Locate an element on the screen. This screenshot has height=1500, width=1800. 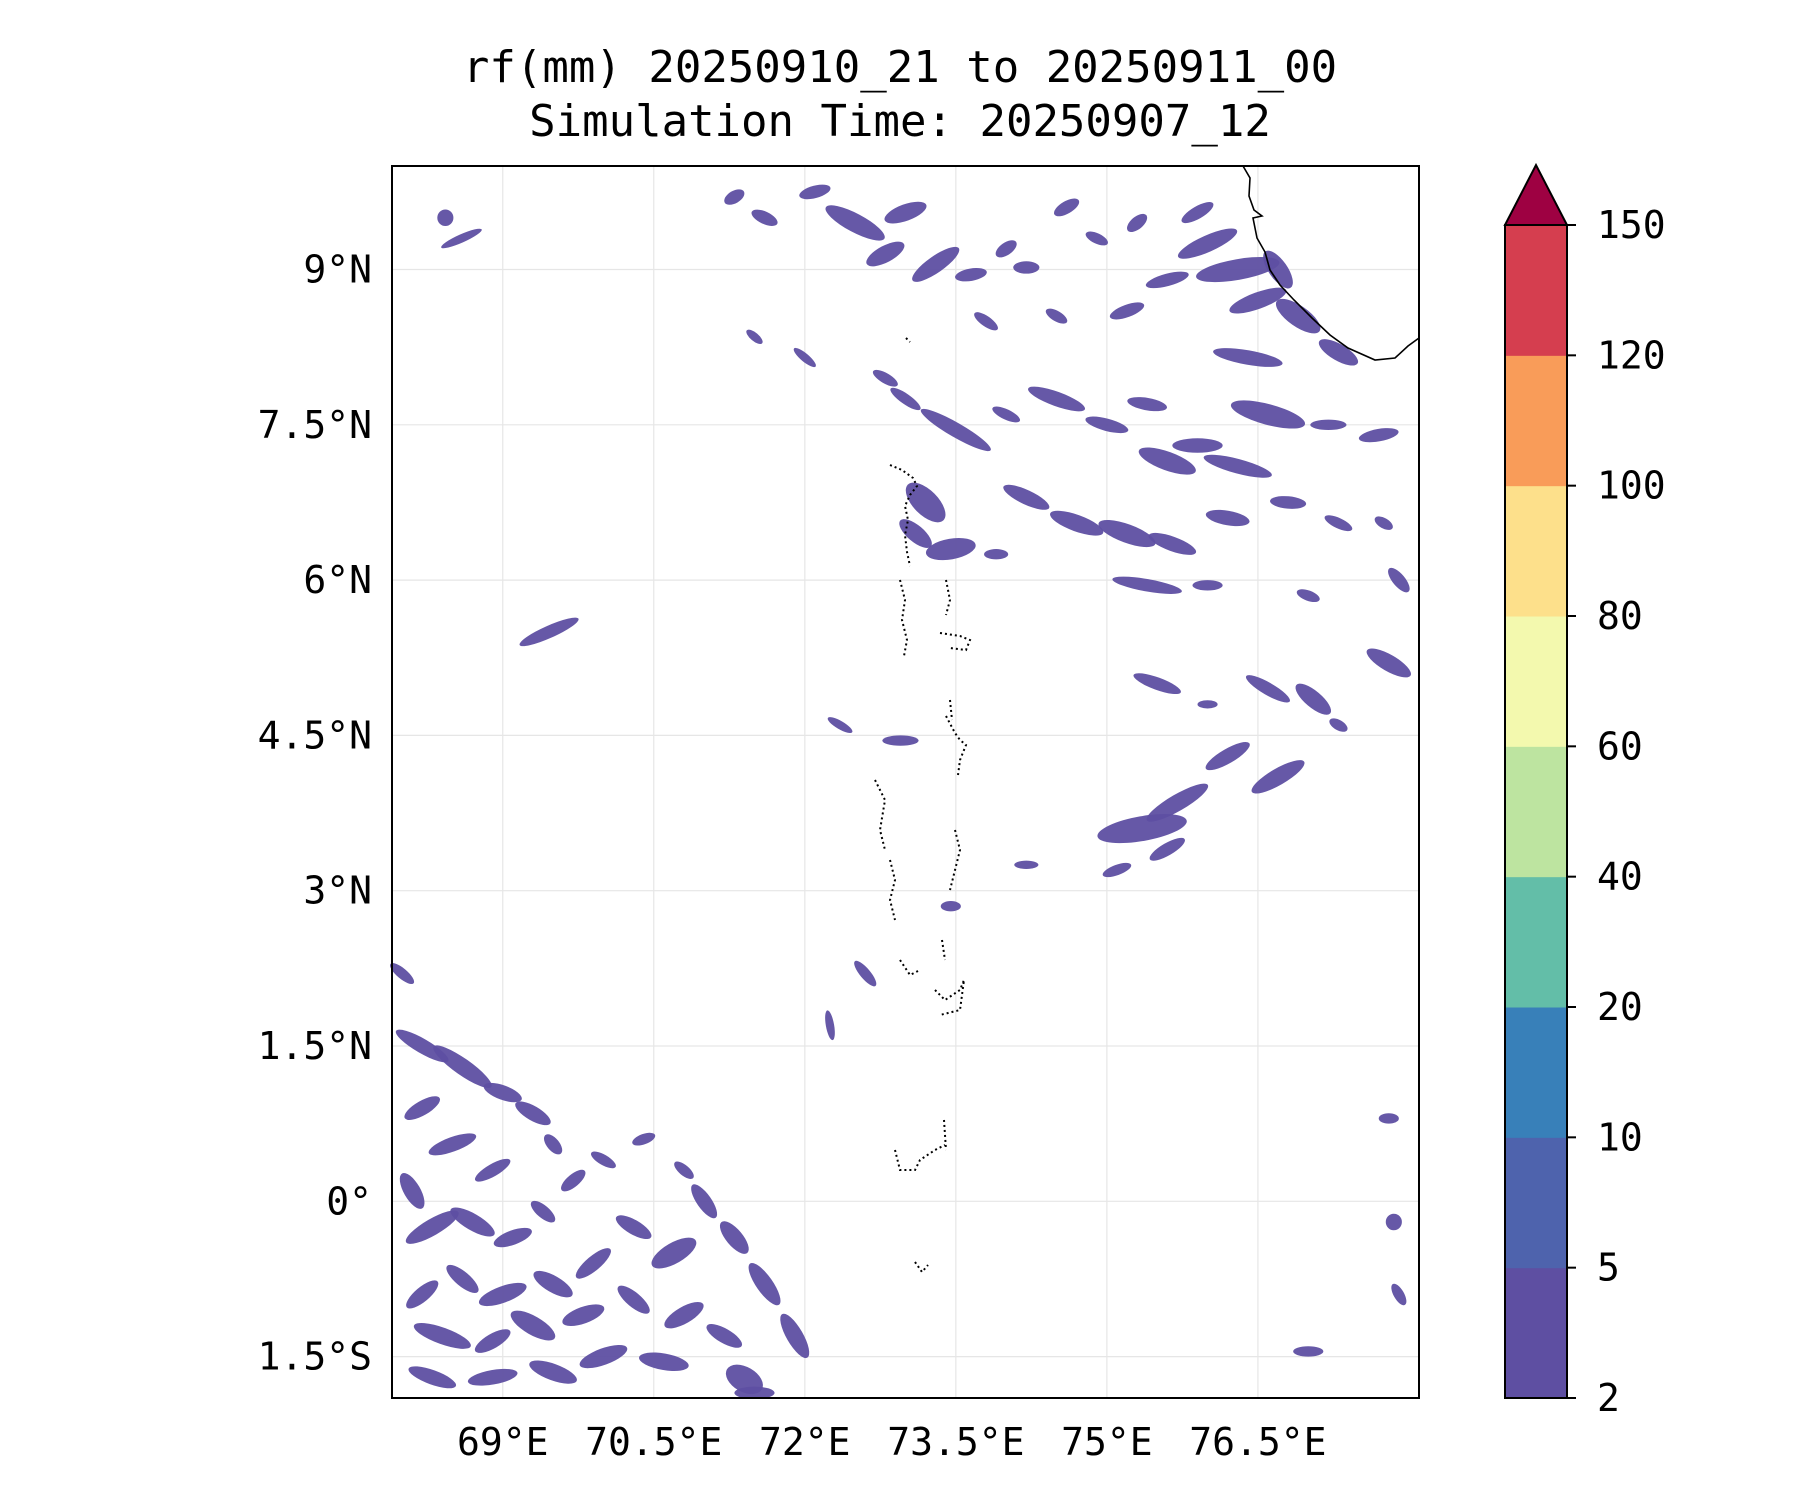
x-tick-label: 69°E is located at coordinates (503, 1442).